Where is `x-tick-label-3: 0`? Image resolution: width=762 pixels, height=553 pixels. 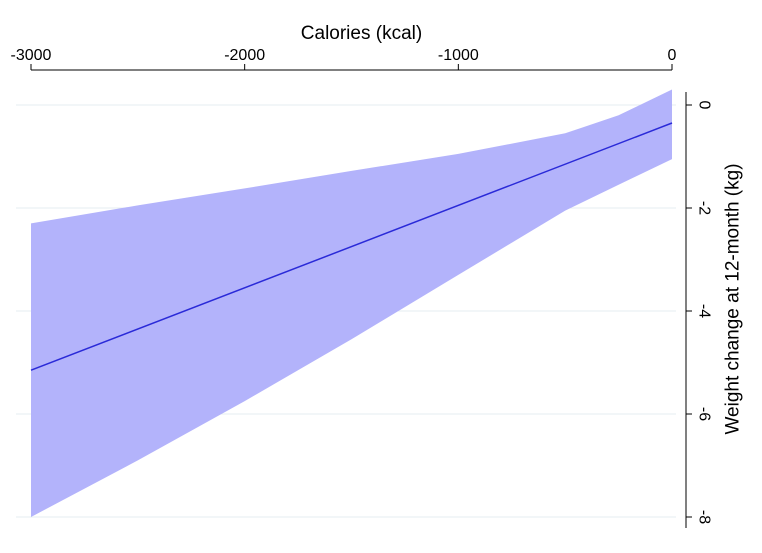 x-tick-label-3: 0 is located at coordinates (672, 55).